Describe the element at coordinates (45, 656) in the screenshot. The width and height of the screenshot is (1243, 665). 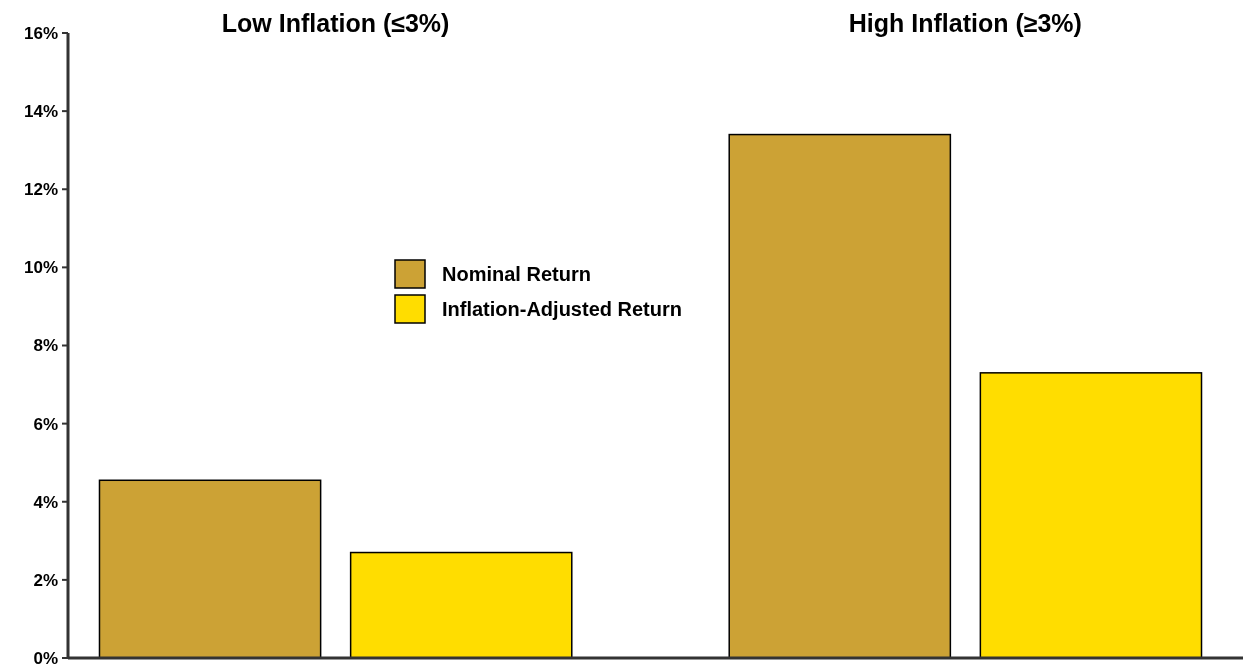
I see `y-tick-label: 0%` at that location.